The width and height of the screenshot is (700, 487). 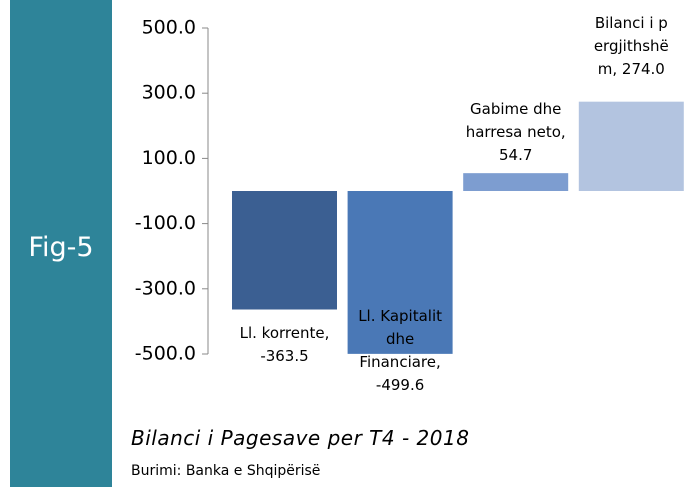 I want to click on y-tick-label: -500.0, so click(x=165, y=354).